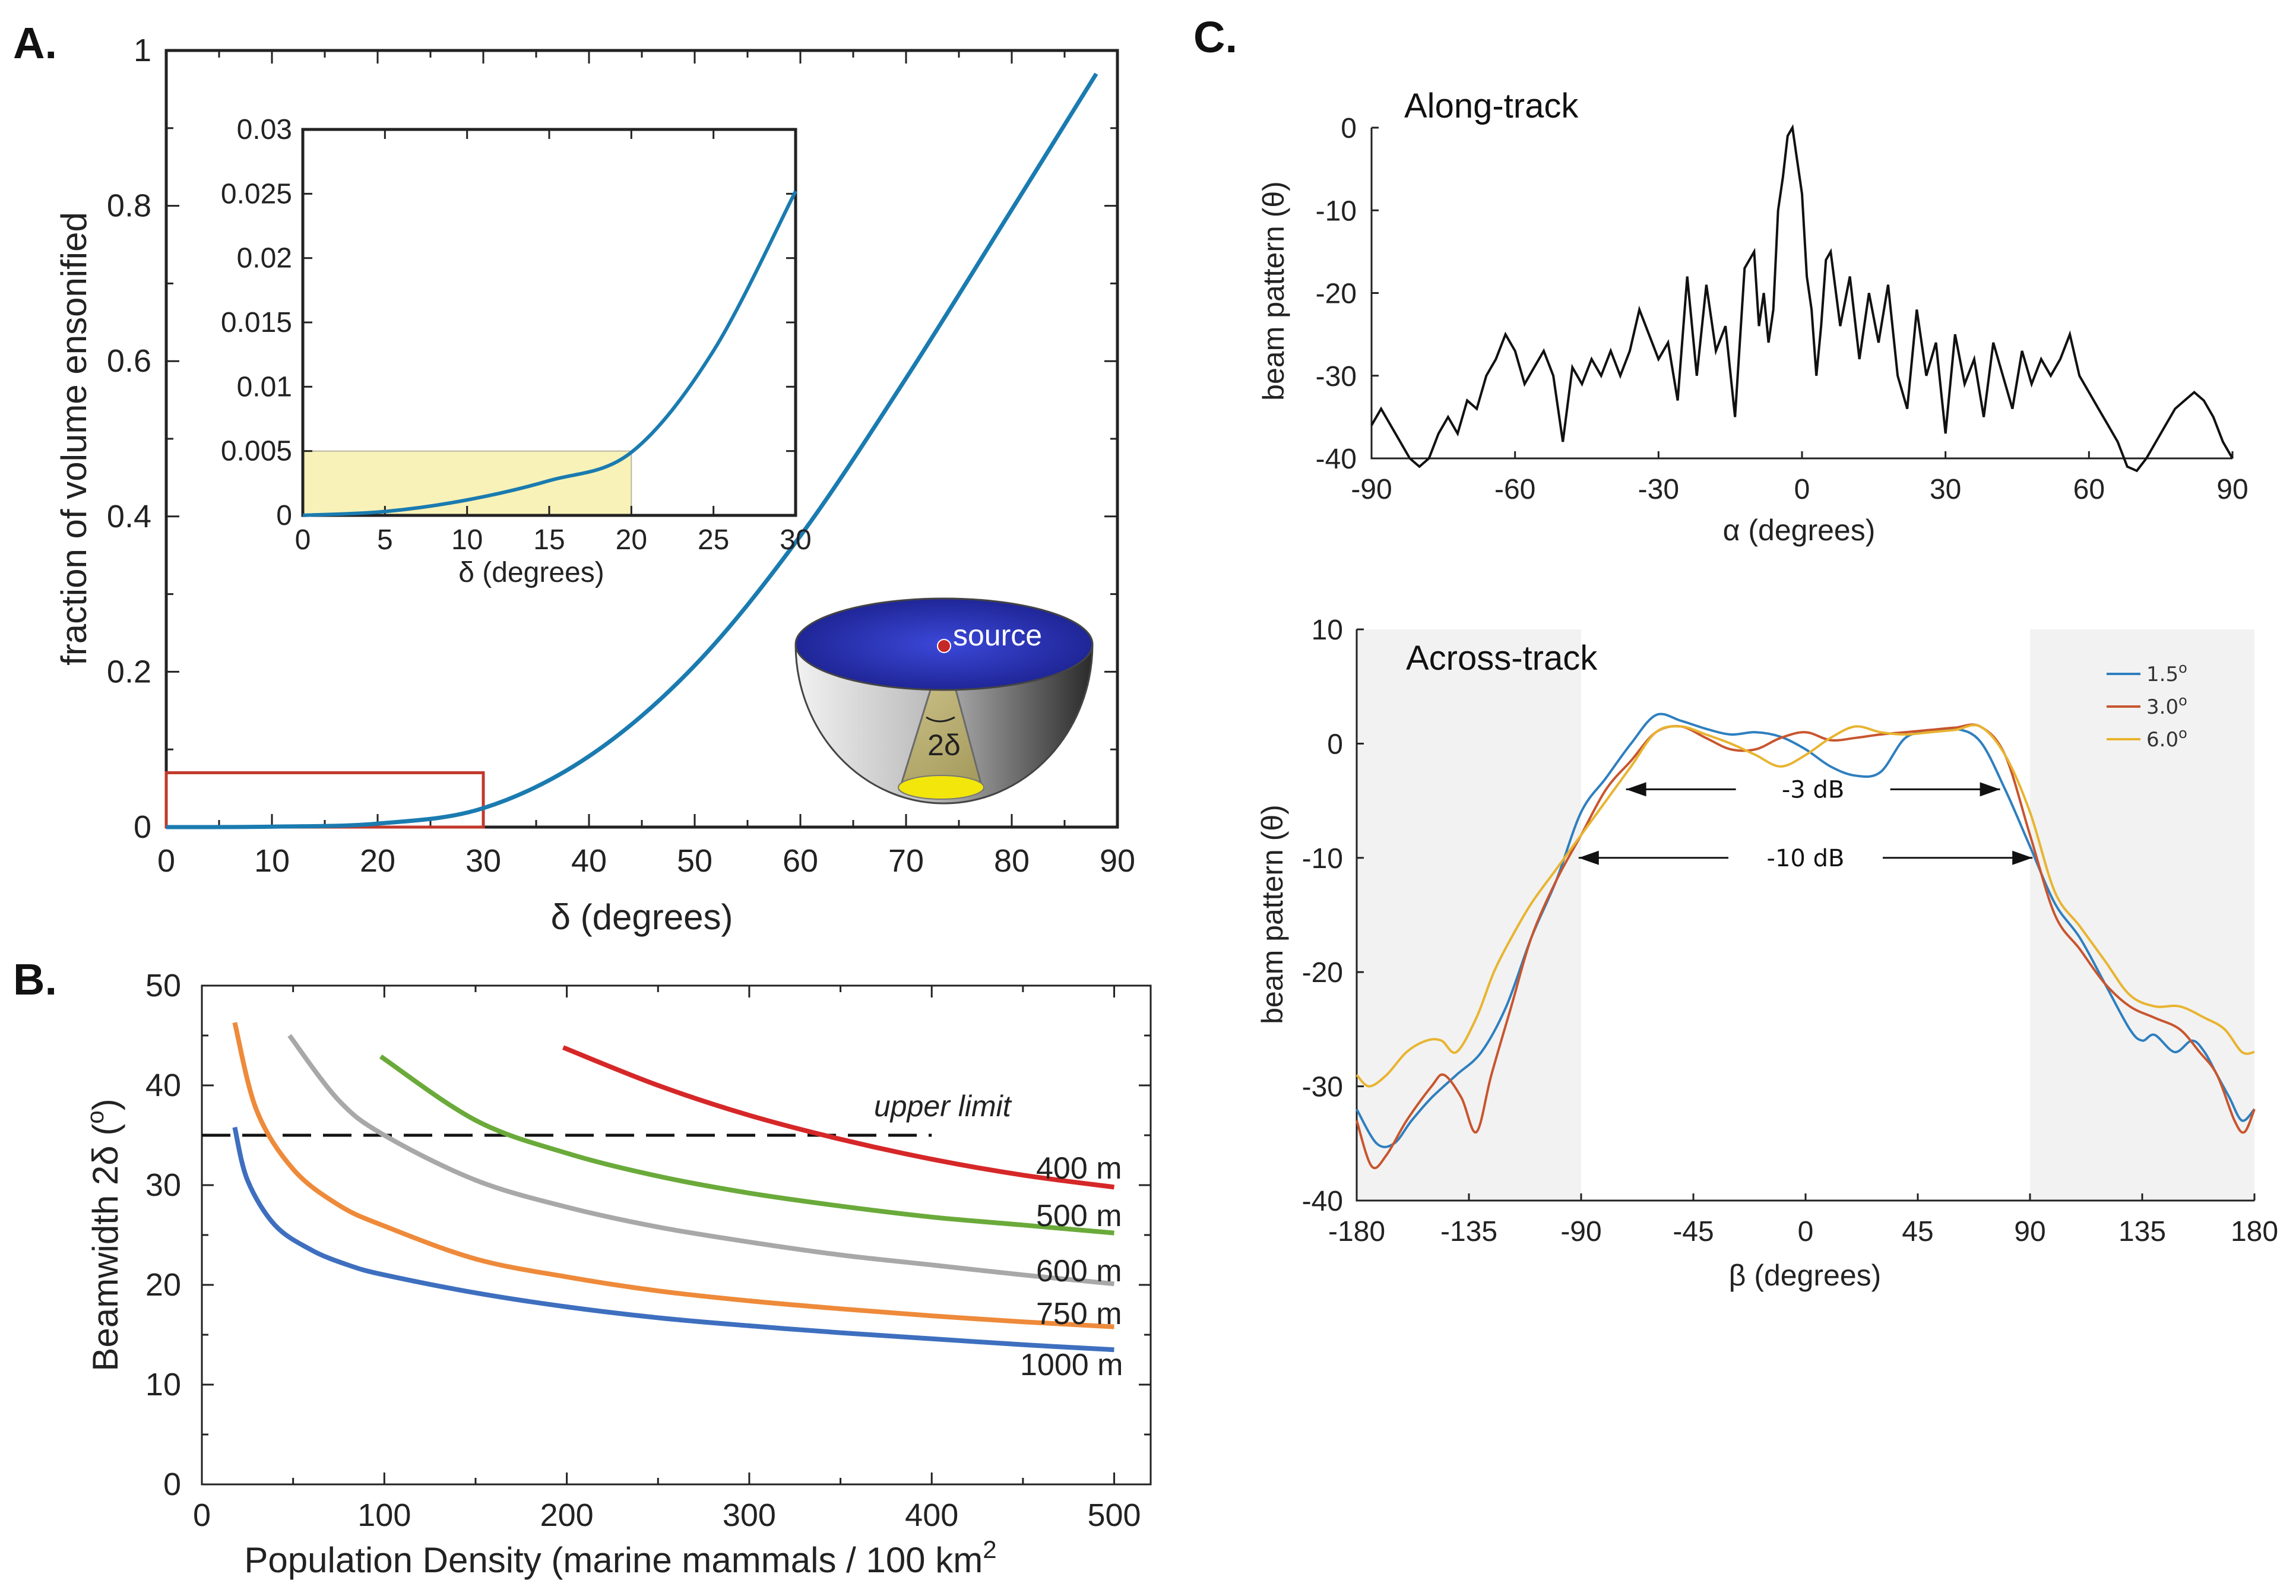 Image resolution: width=2296 pixels, height=1596 pixels. What do you see at coordinates (1917, 1231) in the screenshot?
I see `x-tick-label: 45` at bounding box center [1917, 1231].